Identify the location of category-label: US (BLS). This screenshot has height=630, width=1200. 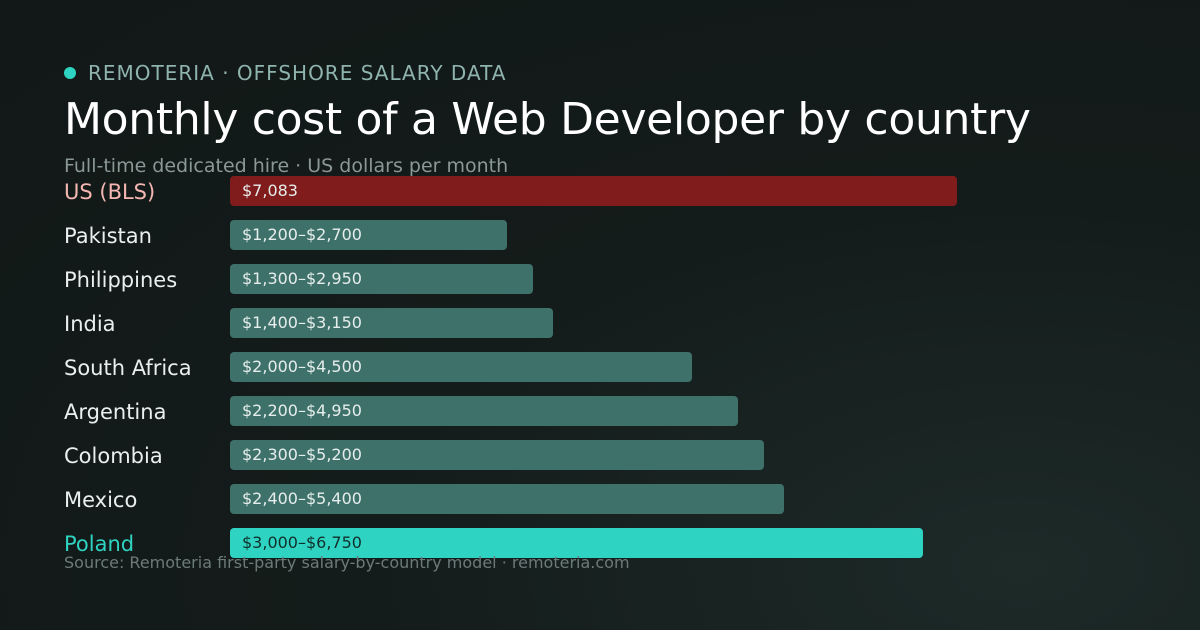
(110, 192).